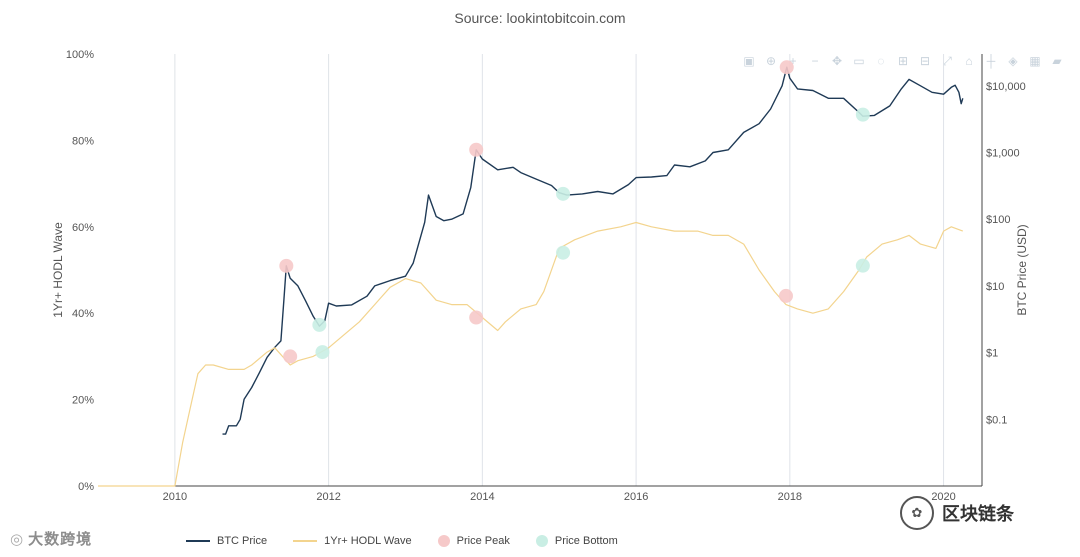  Describe the element at coordinates (925, 61) in the screenshot. I see `zoom-out-icon: ⊟` at that location.